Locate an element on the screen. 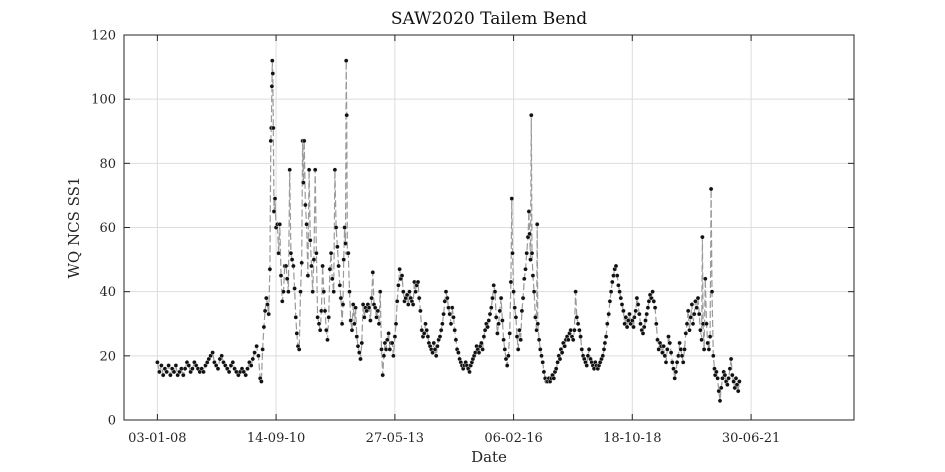  y-tick-label: 40 is located at coordinates (107, 292).